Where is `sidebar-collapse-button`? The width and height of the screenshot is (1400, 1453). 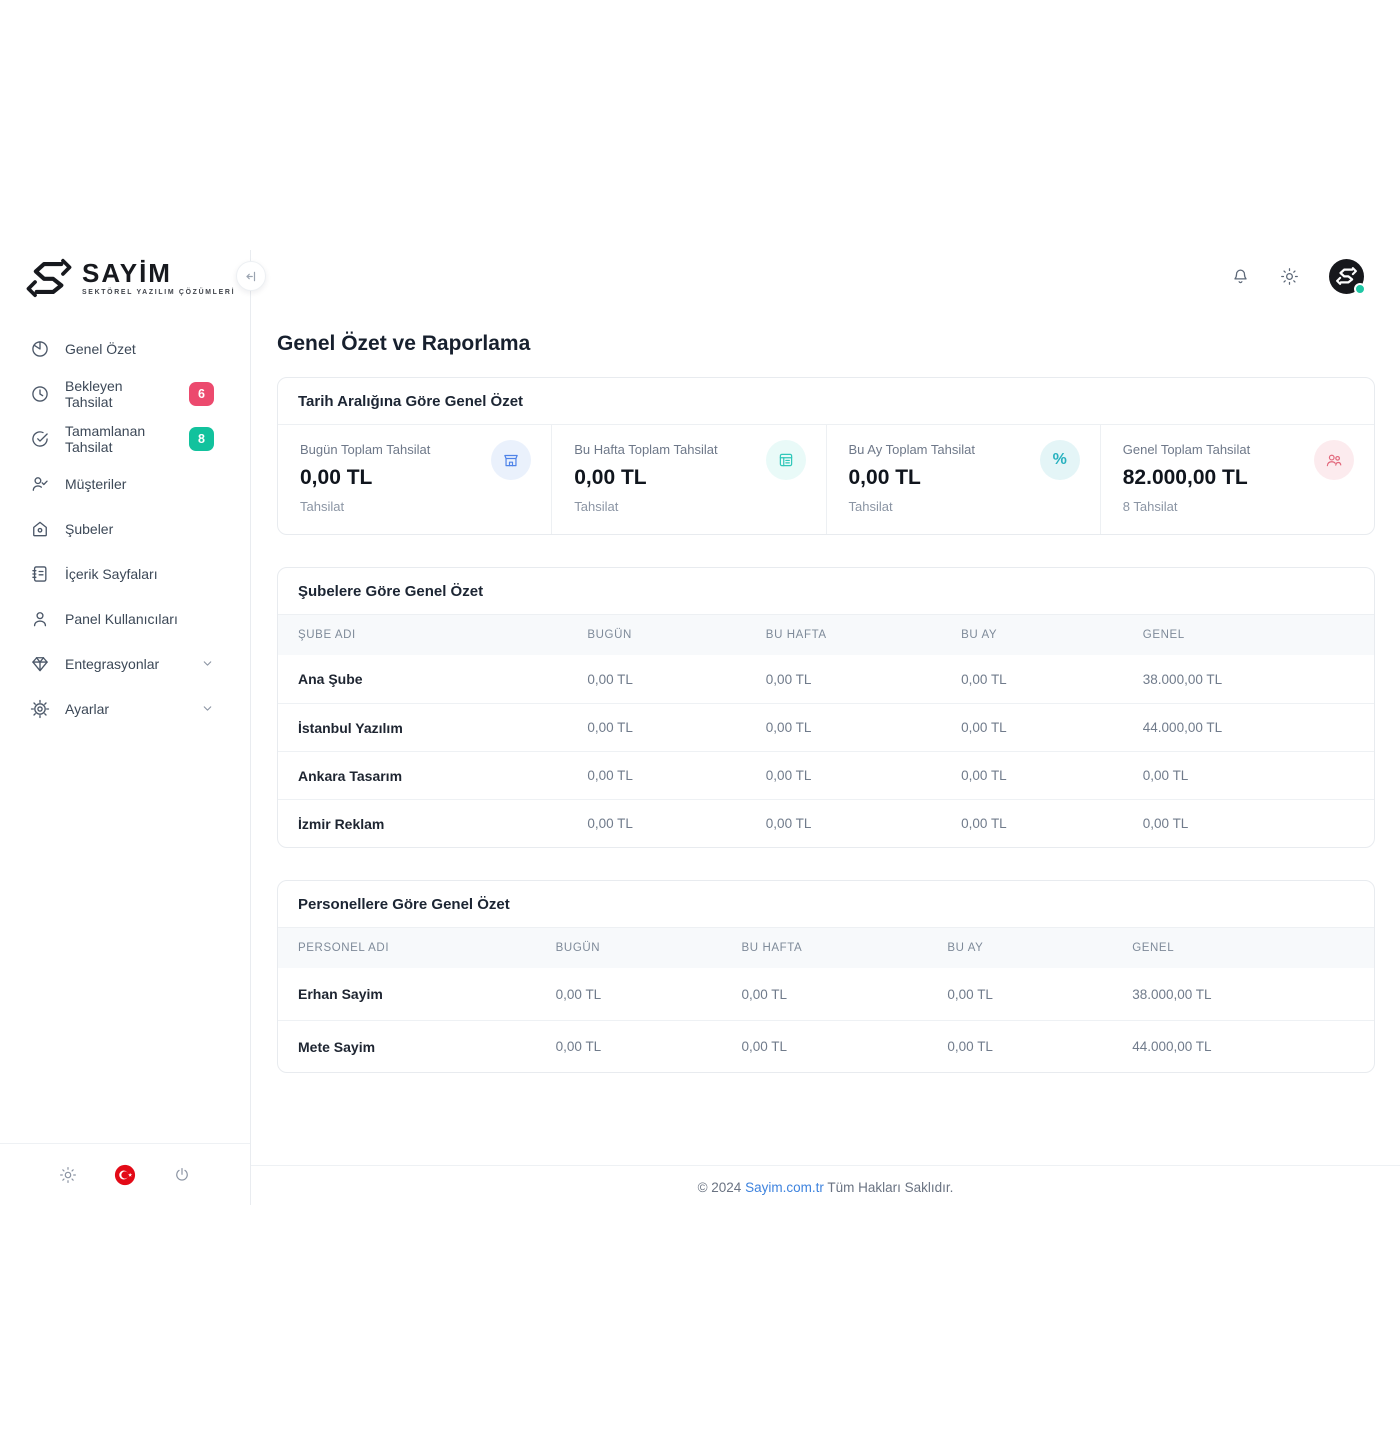 sidebar-collapse-button is located at coordinates (251, 276).